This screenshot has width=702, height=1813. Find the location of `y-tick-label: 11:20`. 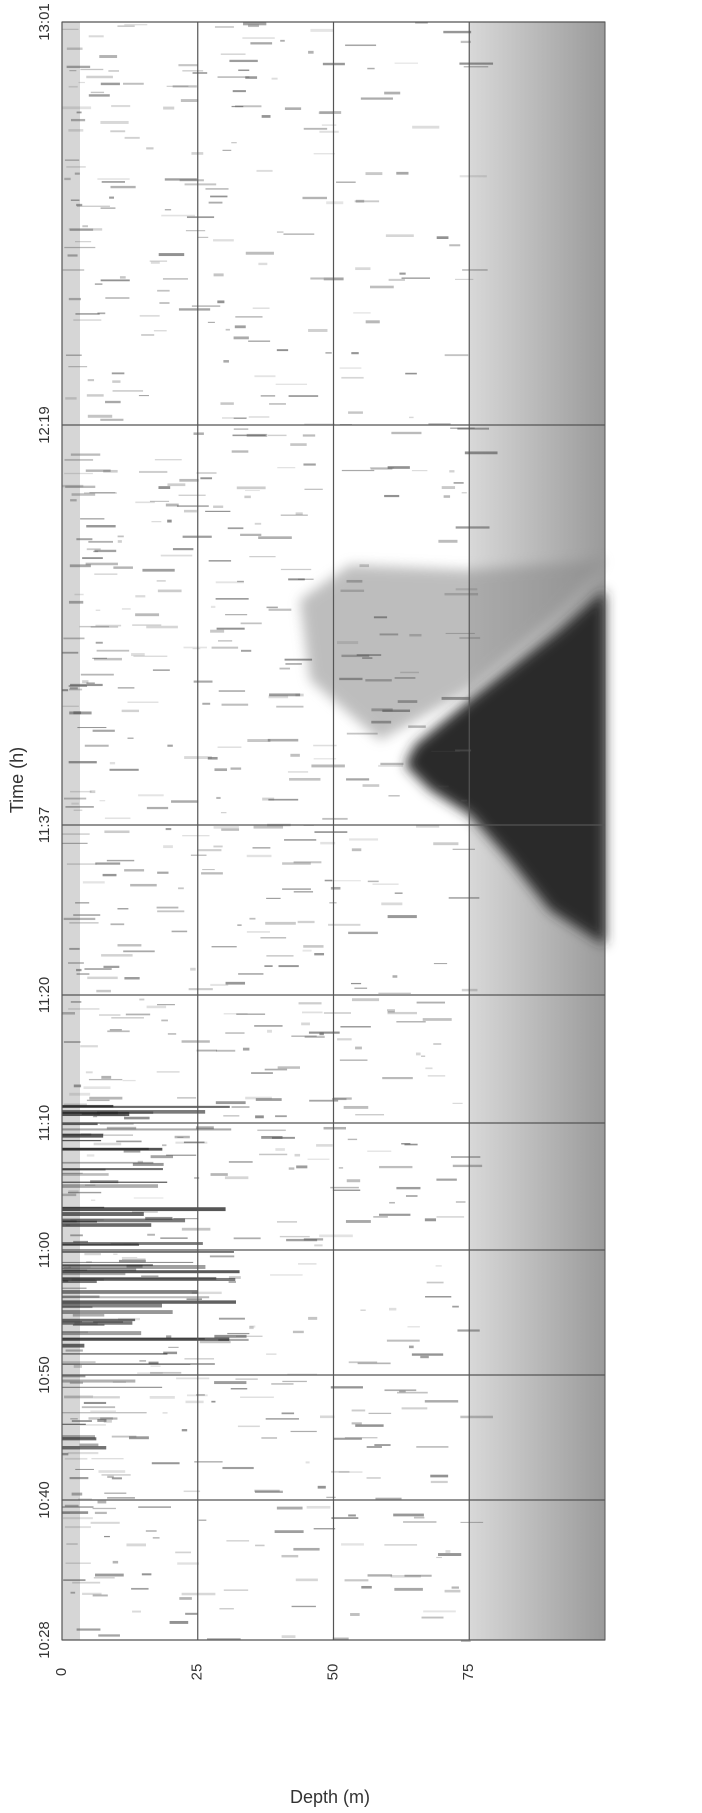

y-tick-label: 11:20 is located at coordinates (44, 995).